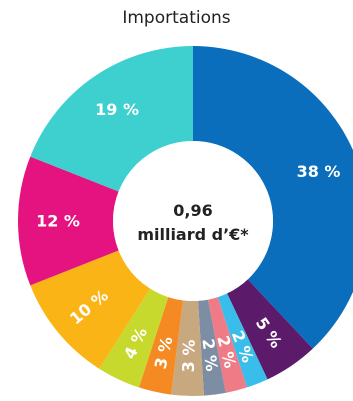  Describe the element at coordinates (117, 109) in the screenshot. I see `slice-label-11: 19 %` at that location.